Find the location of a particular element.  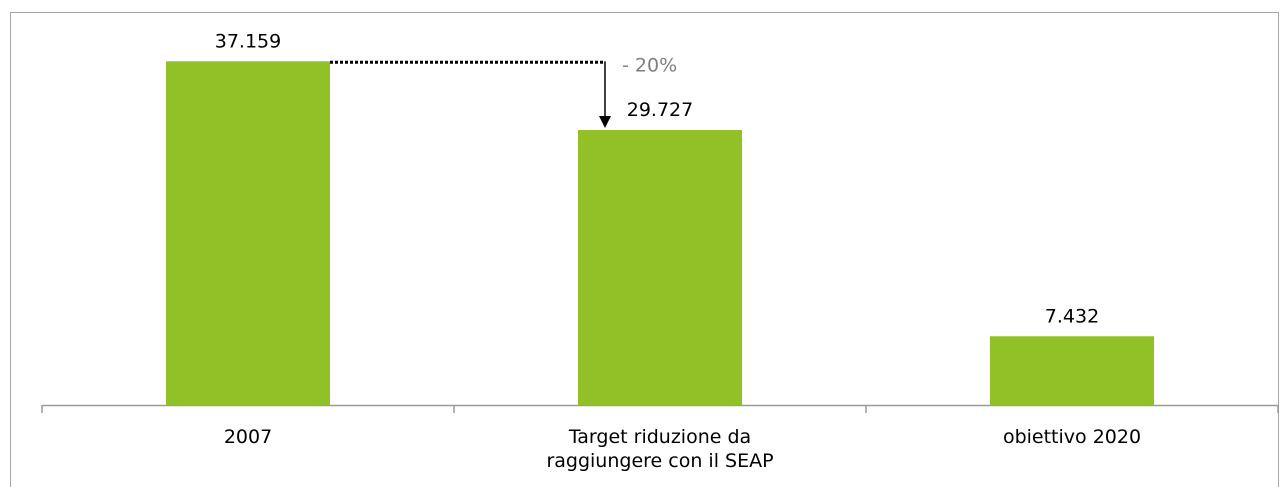

value-label: 37.159 is located at coordinates (248, 41).